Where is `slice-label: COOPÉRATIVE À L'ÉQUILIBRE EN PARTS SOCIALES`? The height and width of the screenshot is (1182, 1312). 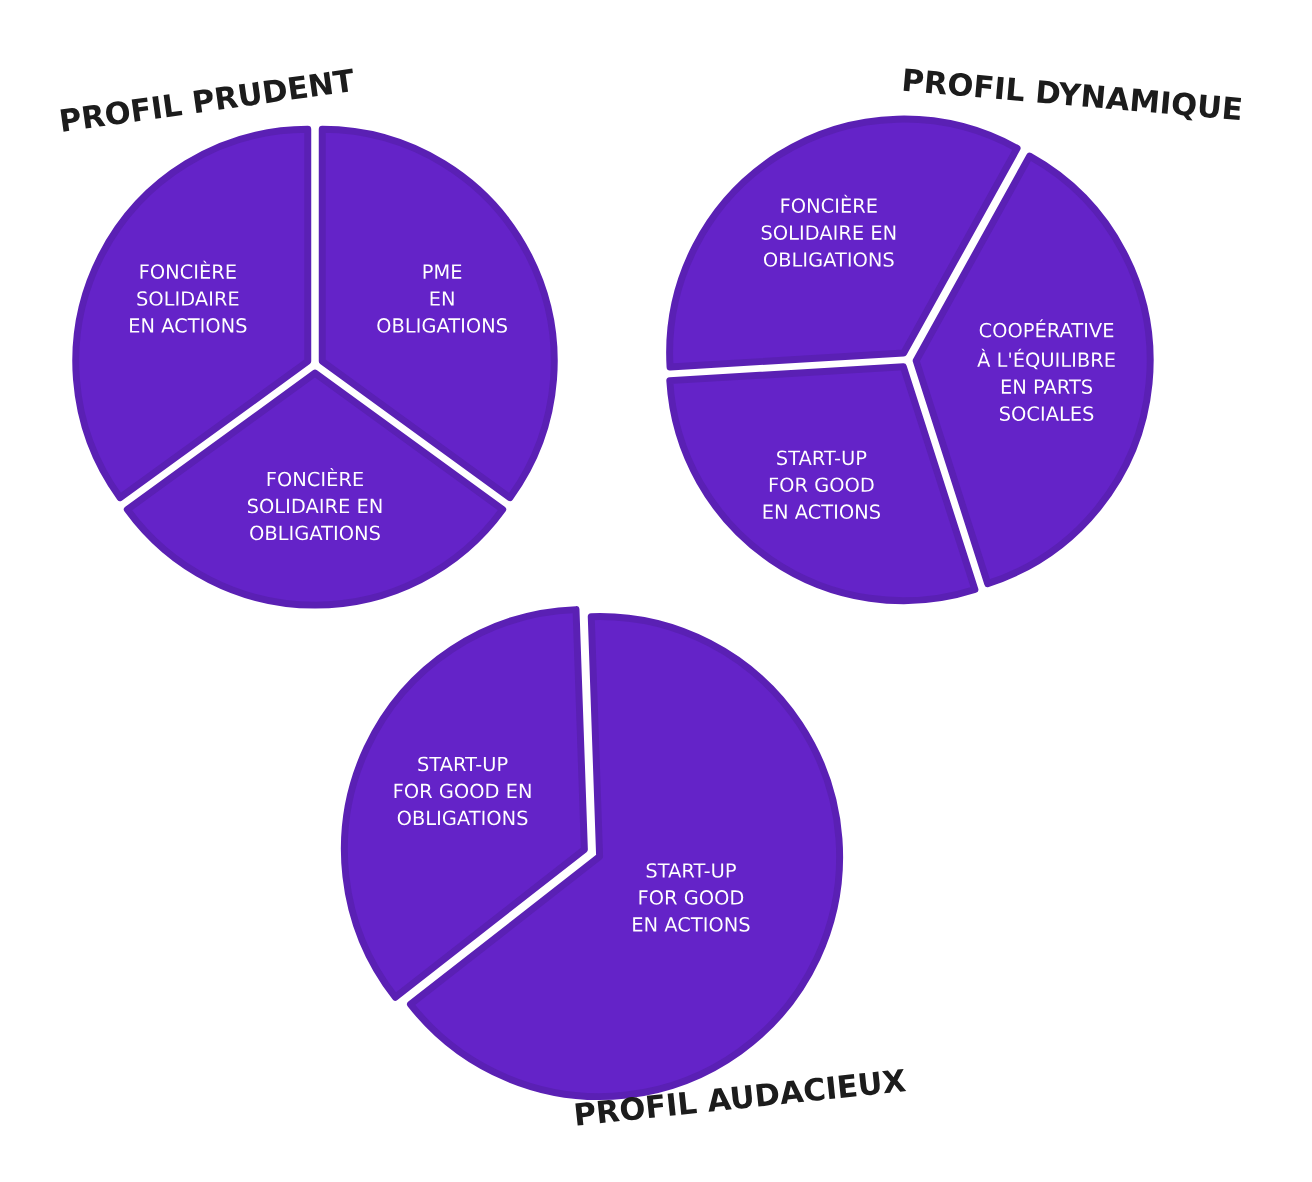
slice-label: COOPÉRATIVE À L'ÉQUILIBRE EN PARTS SOCIALES is located at coordinates (1046, 370).